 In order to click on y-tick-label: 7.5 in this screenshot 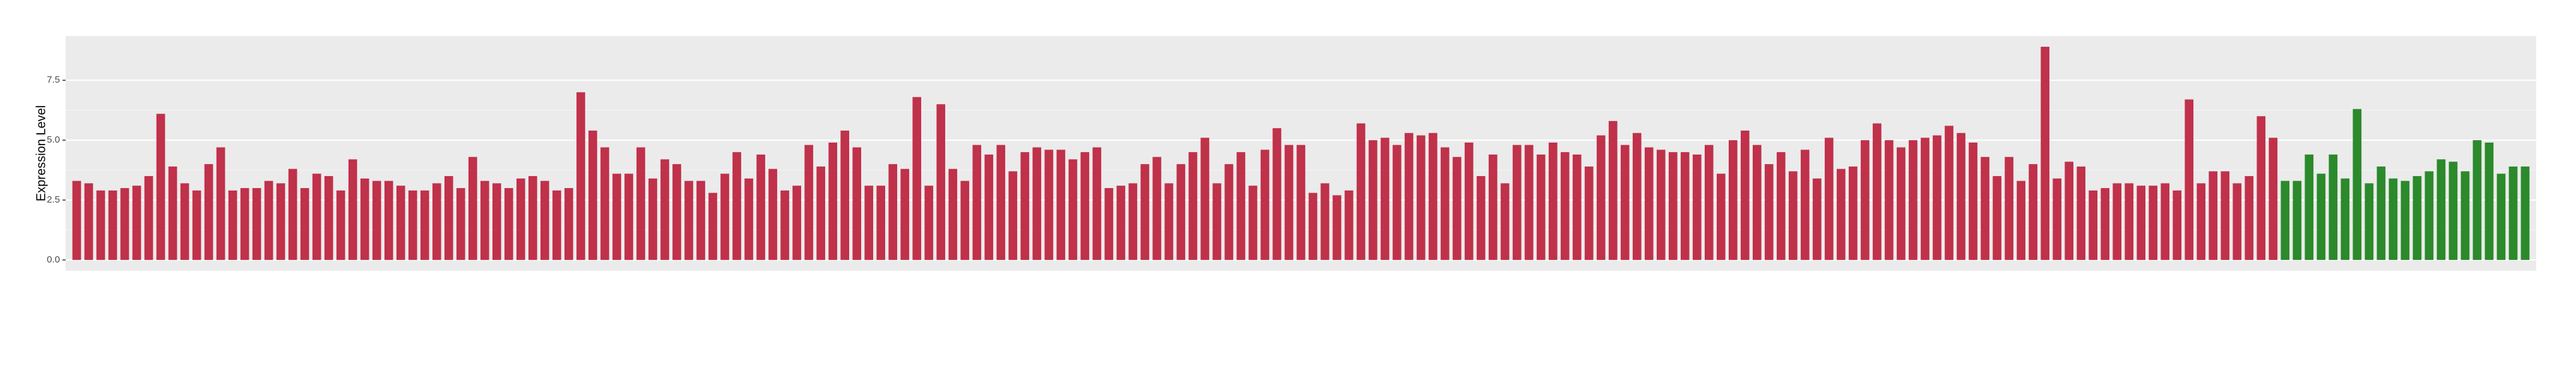, I will do `click(53, 79)`.